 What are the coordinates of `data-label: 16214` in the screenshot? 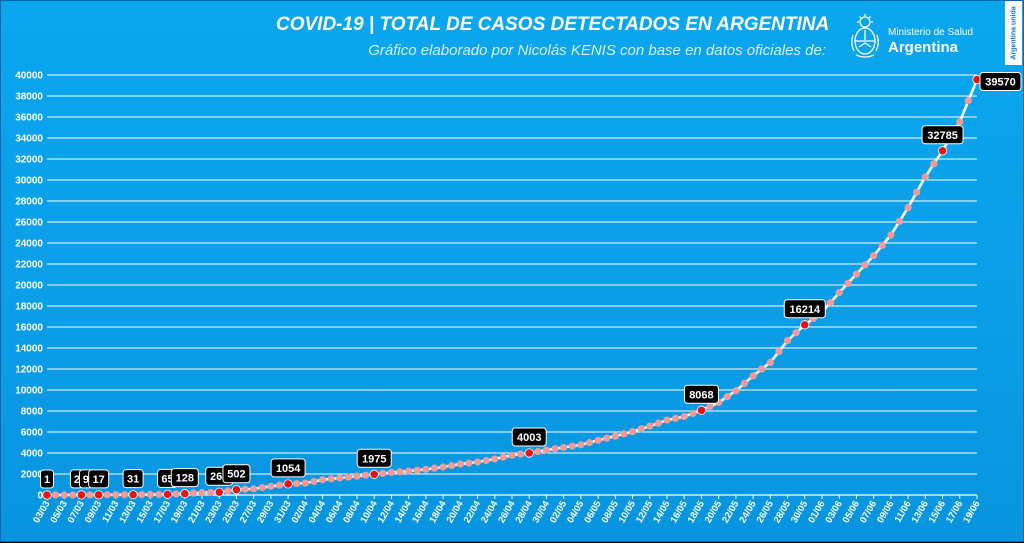 It's located at (804, 310).